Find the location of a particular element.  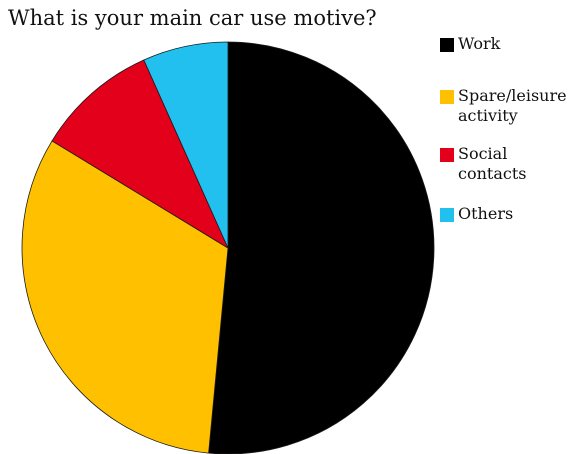

legend-item-social-contacts: Social contacts is located at coordinates (505, 164).